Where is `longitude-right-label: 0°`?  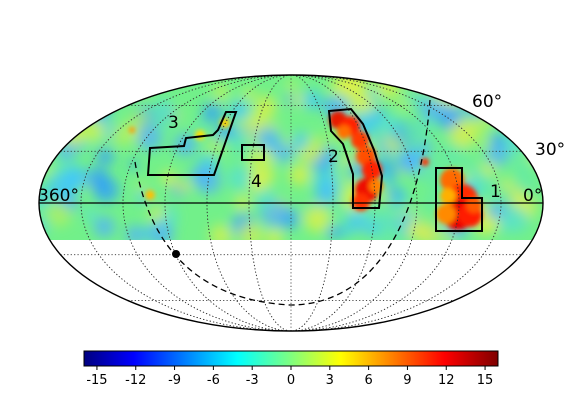
longitude-right-label: 0° is located at coordinates (532, 196).